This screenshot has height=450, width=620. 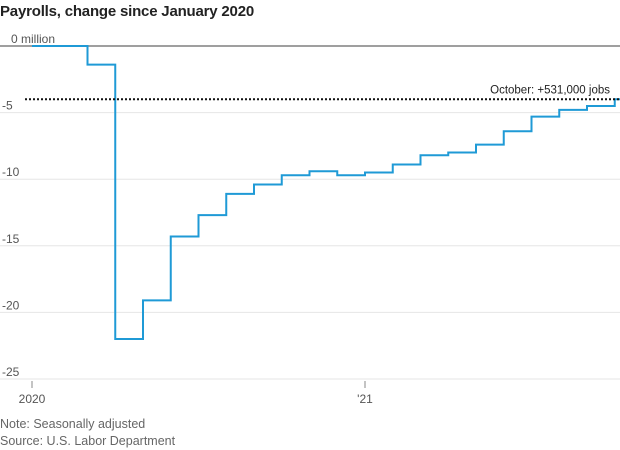 I want to click on y-axis-labels: 0 million -5 -10 -15 -20 -25, so click(x=28, y=205).